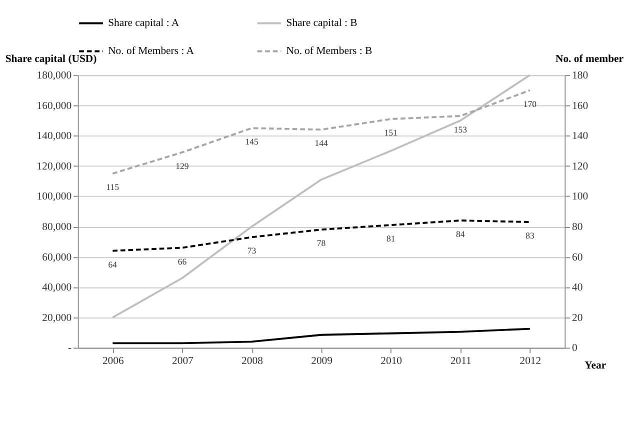 This screenshot has width=628, height=433. I want to click on y2-tick-label: 60, so click(577, 257).